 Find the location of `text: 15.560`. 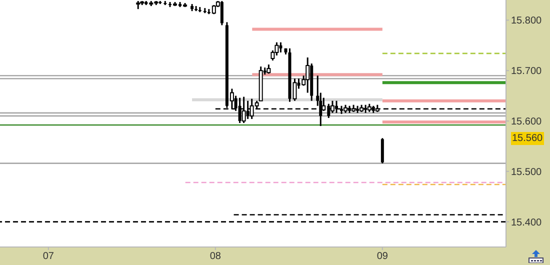

text: 15.560 is located at coordinates (527, 138).